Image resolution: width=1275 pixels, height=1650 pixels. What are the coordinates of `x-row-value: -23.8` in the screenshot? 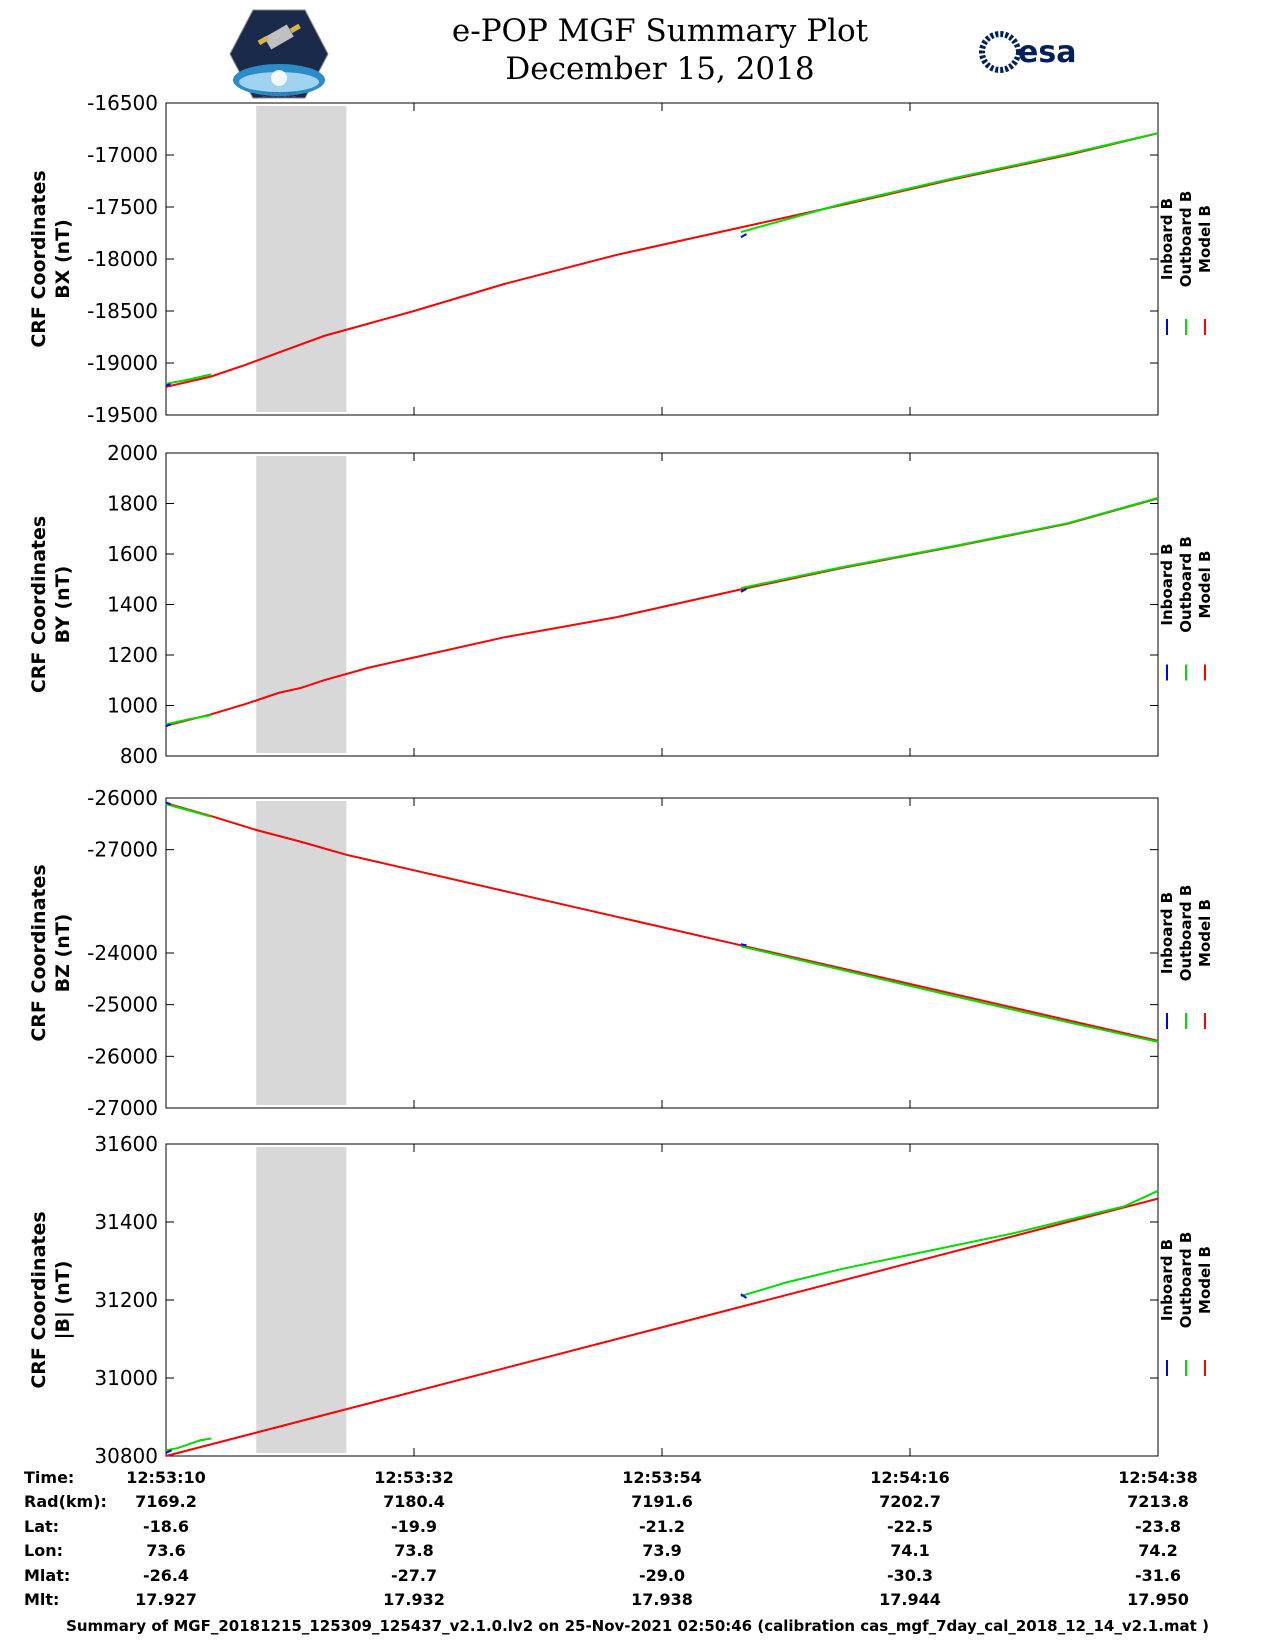 It's located at (1158, 1526).